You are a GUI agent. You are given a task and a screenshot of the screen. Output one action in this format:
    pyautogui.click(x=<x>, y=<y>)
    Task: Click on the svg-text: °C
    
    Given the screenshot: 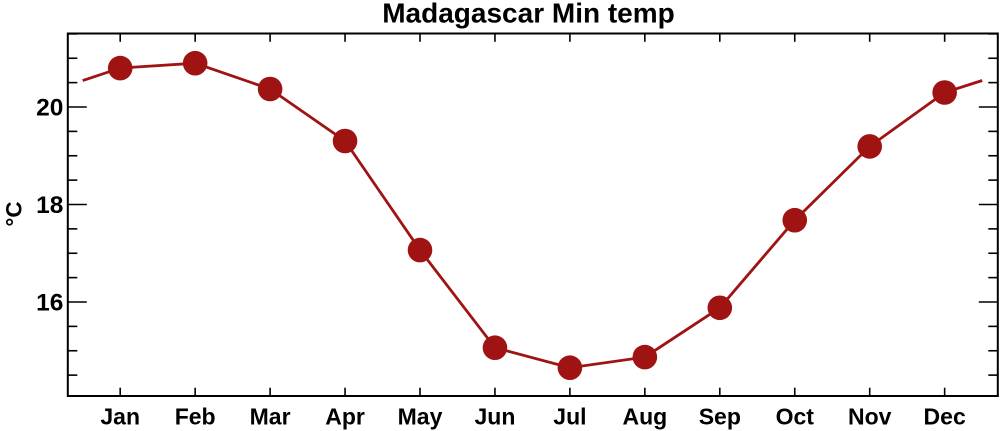 What is the action you would take?
    pyautogui.click(x=14, y=213)
    